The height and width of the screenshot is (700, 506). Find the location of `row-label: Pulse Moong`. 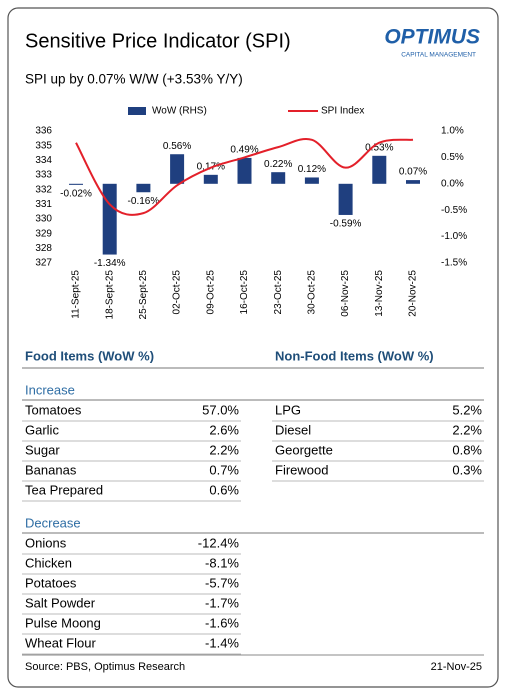

row-label: Pulse Moong is located at coordinates (63, 622).